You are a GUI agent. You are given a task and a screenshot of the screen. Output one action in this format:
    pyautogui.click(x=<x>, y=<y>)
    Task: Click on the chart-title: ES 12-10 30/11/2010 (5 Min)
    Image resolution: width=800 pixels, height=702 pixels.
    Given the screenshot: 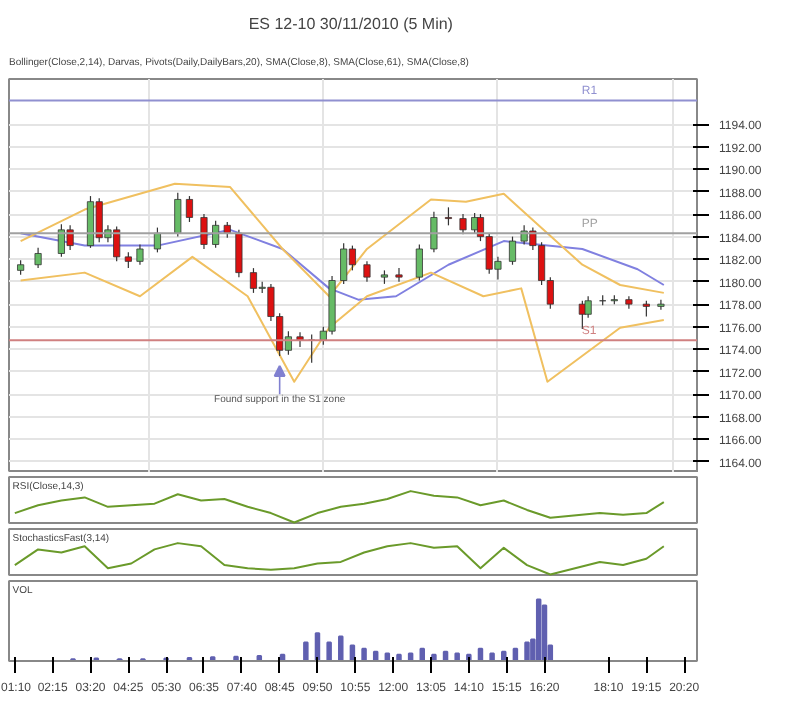 What is the action you would take?
    pyautogui.click(x=351, y=24)
    